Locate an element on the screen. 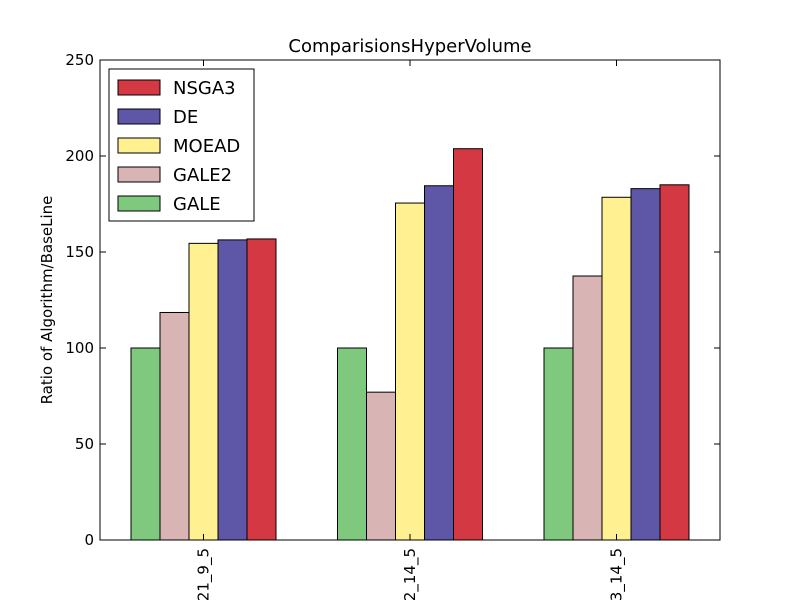 The height and width of the screenshot is (600, 800). x-tick-label: 2_14_5 is located at coordinates (410, 574).